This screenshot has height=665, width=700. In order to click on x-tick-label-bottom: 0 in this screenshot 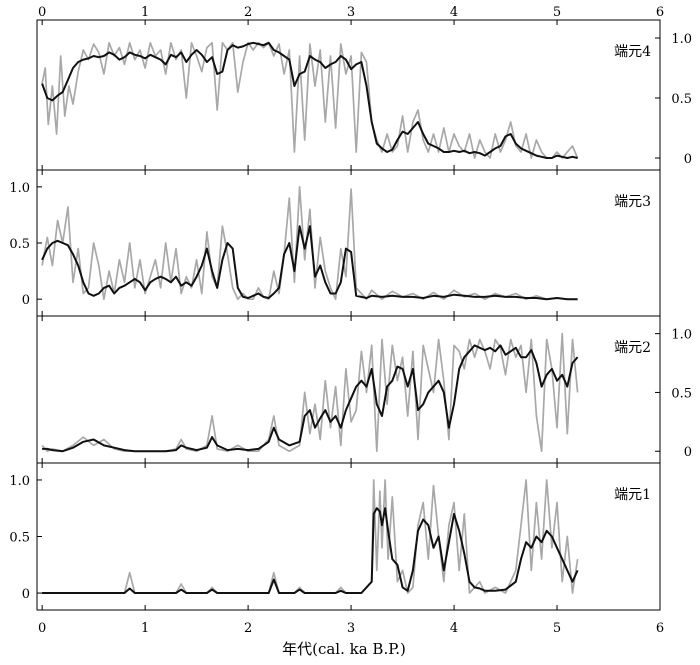, I will do `click(42, 628)`.